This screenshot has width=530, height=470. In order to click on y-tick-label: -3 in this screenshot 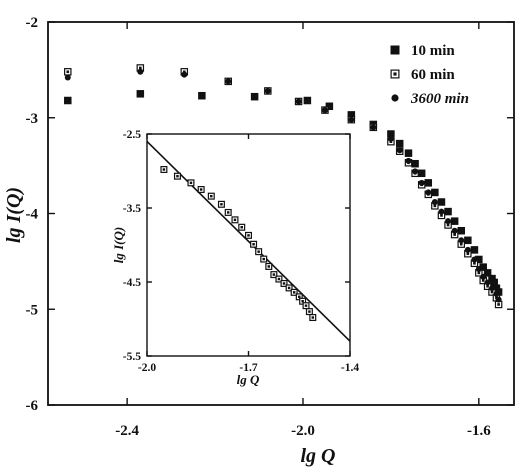, I will do `click(32, 119)`.